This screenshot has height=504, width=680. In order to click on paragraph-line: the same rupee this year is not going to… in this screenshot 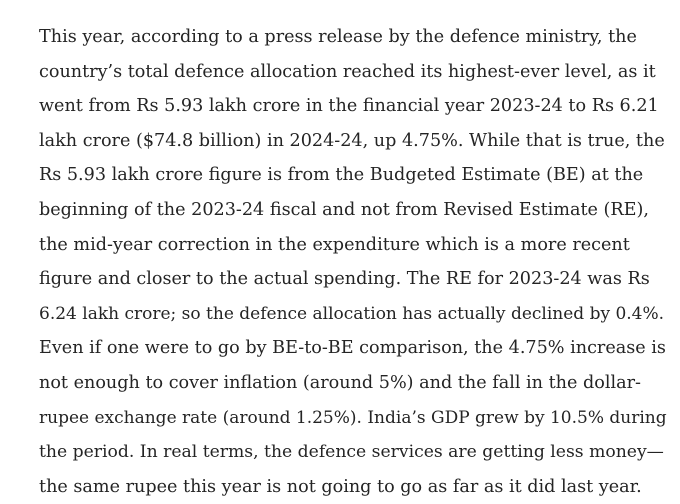, I will do `click(340, 486)`.